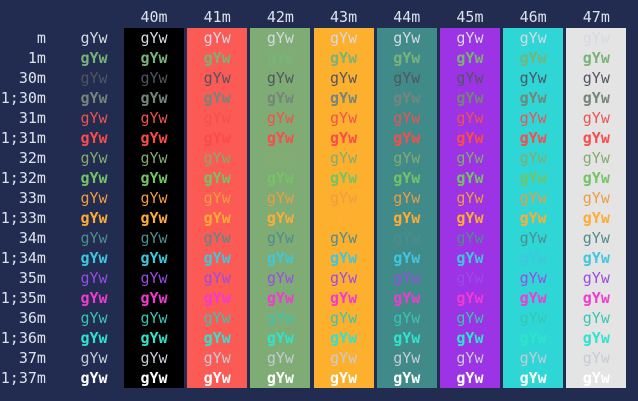 The height and width of the screenshot is (401, 638). Describe the element at coordinates (41, 78) in the screenshot. I see `row-label: 30m` at that location.